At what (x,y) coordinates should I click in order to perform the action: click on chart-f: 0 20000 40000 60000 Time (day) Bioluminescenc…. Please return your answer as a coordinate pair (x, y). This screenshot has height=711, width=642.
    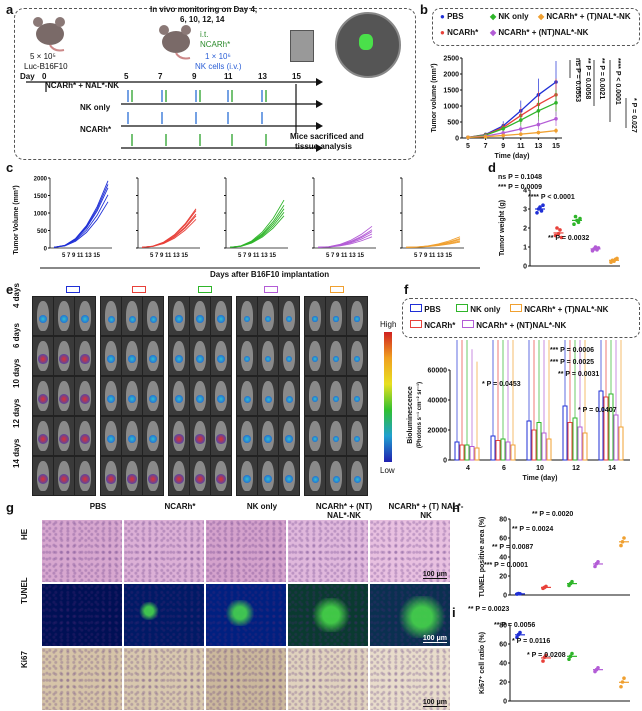
    Looking at the image, I should click on (518, 411).